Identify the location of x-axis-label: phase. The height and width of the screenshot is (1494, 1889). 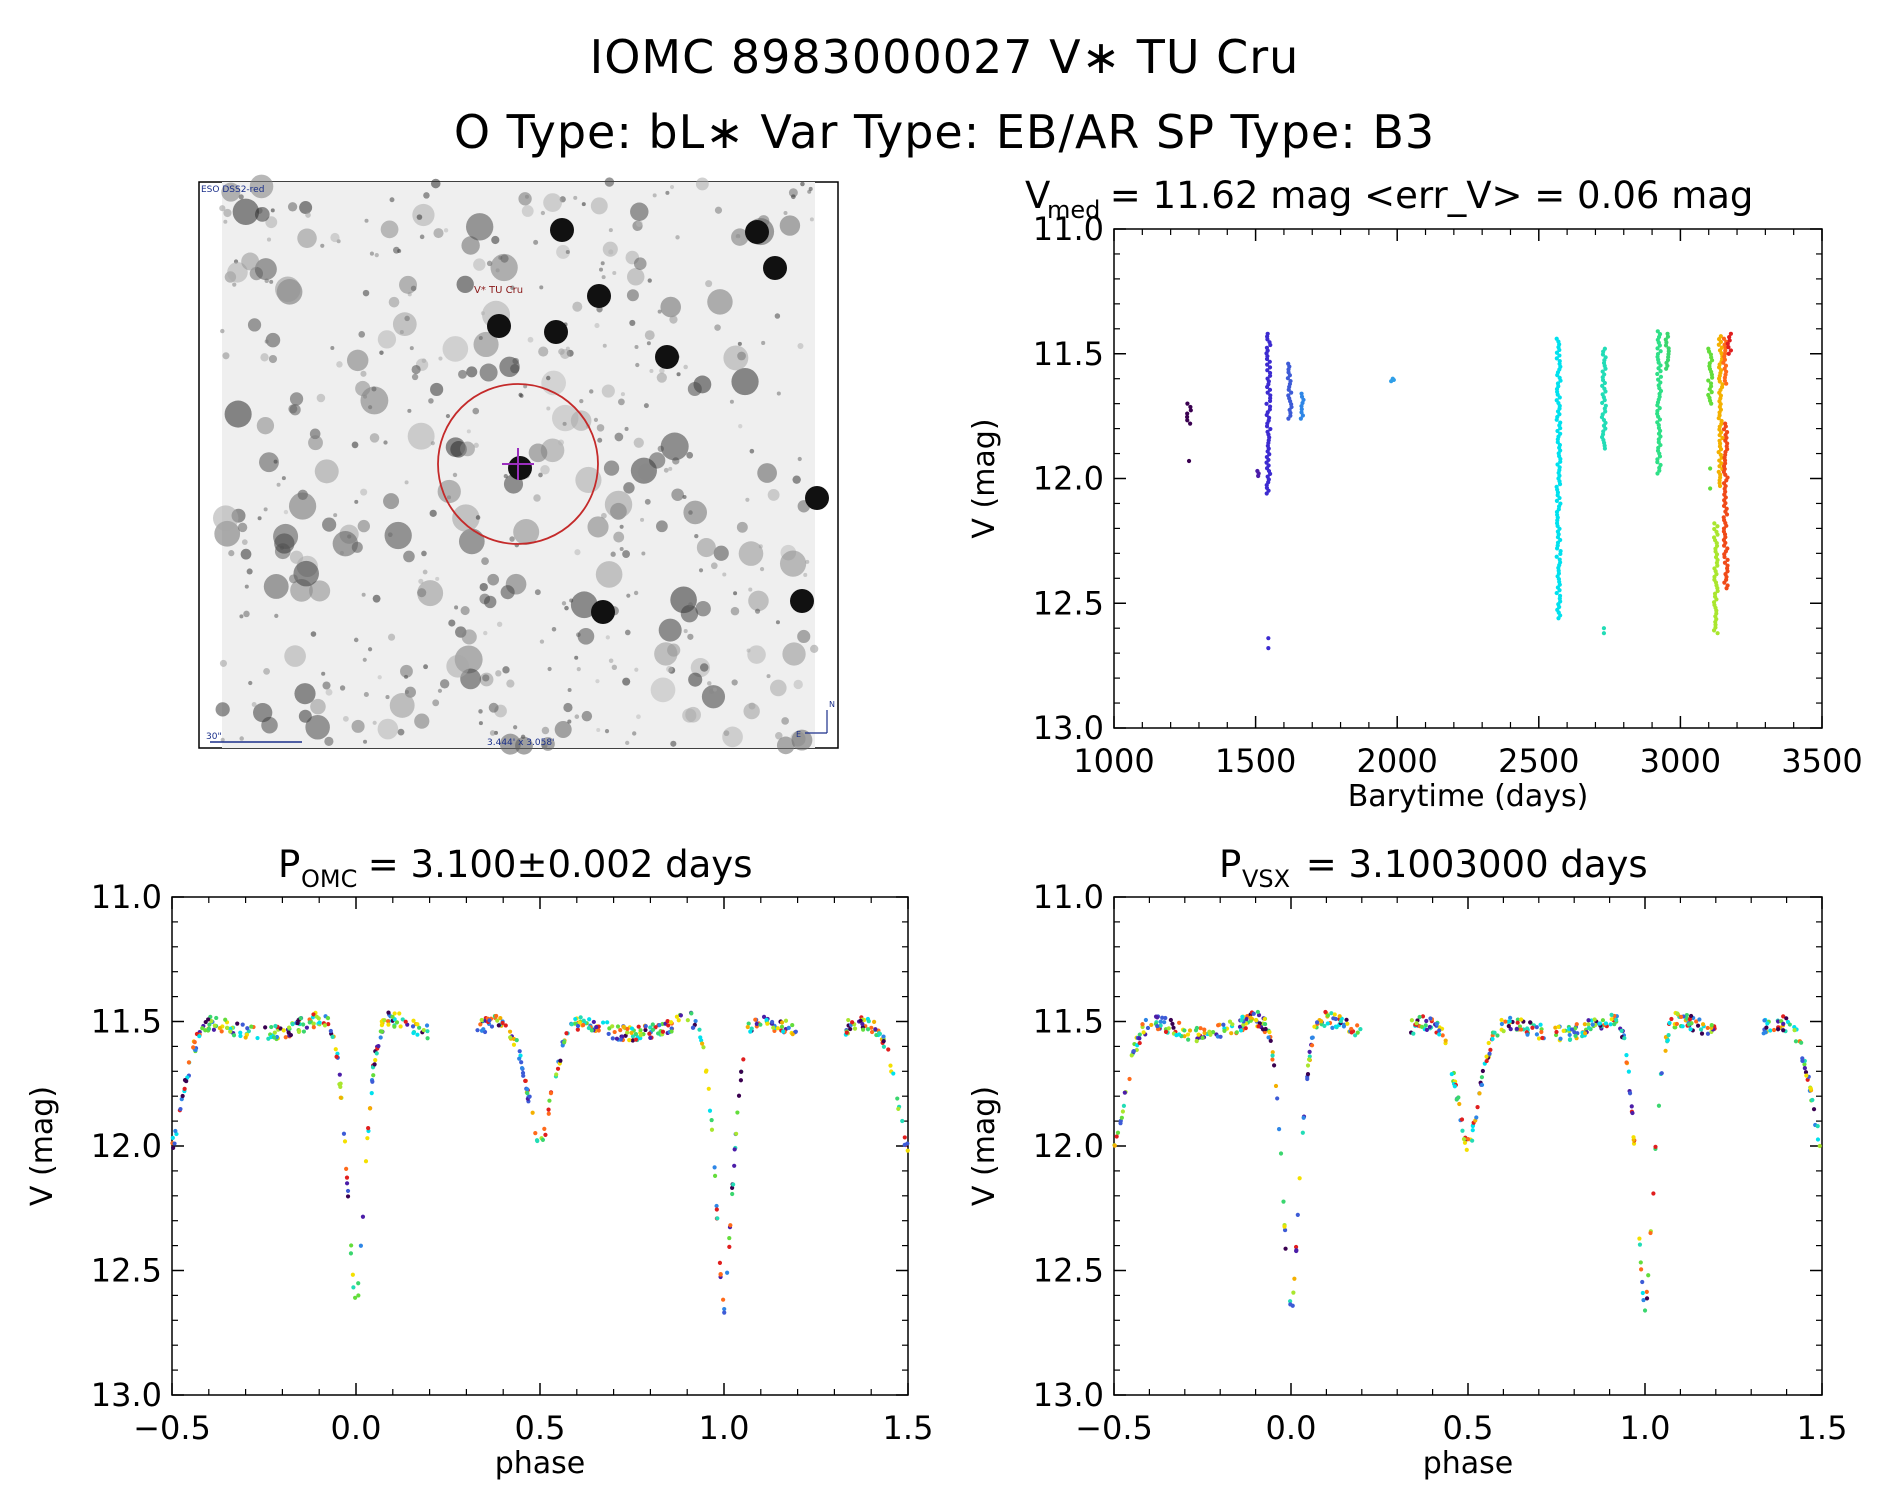
(1468, 1463).